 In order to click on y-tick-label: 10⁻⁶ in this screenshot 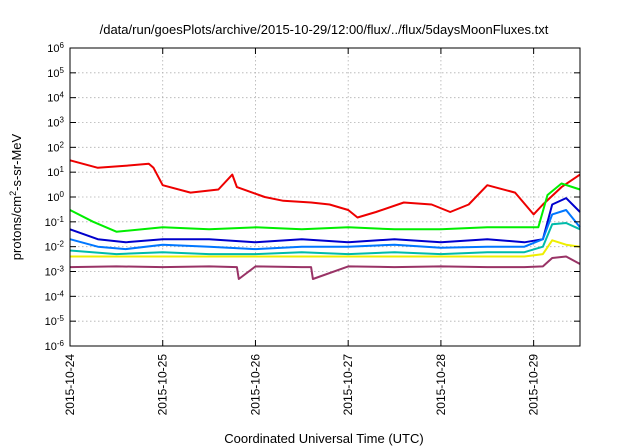, I will do `click(55, 346)`.